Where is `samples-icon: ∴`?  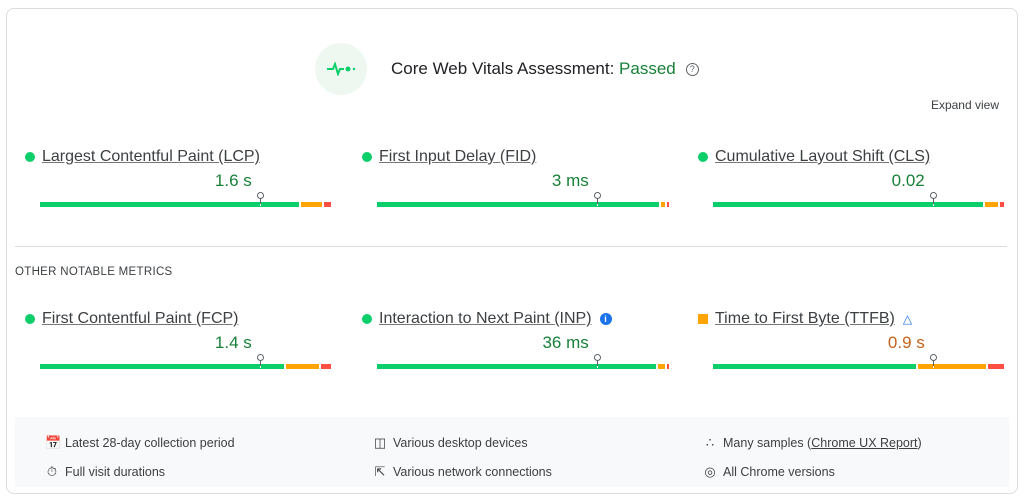 samples-icon: ∴ is located at coordinates (710, 442).